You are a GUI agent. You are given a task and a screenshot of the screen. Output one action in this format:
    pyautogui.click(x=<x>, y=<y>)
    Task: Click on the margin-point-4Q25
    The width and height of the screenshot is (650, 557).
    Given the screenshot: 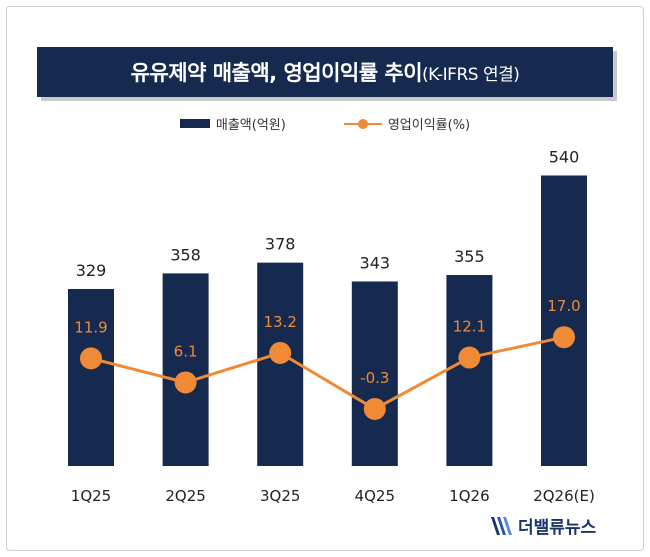 What is the action you would take?
    pyautogui.click(x=374, y=409)
    